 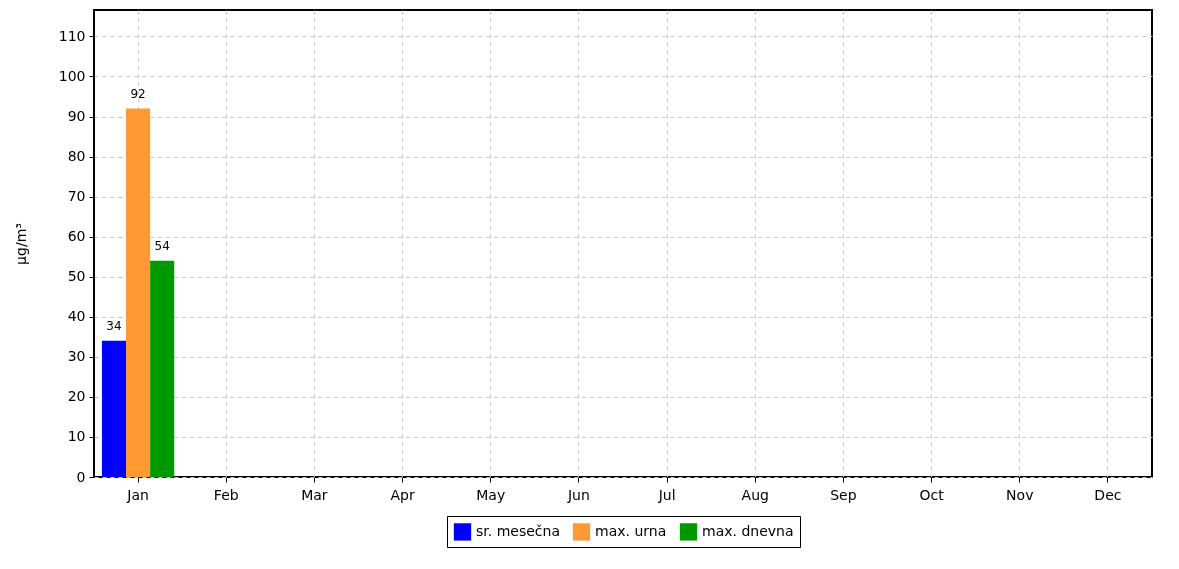 I want to click on y-tick-label: 40, so click(x=76, y=316).